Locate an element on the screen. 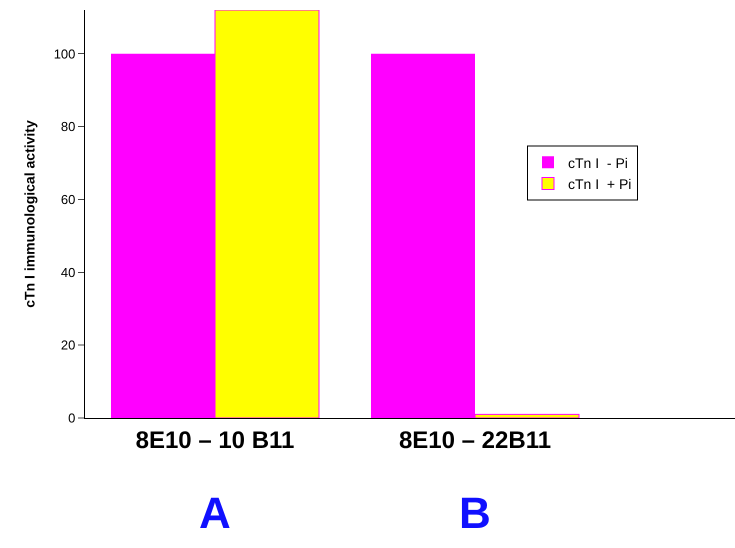 This screenshot has height=548, width=735. y-axis-title: cTn I immunological activity is located at coordinates (29, 214).